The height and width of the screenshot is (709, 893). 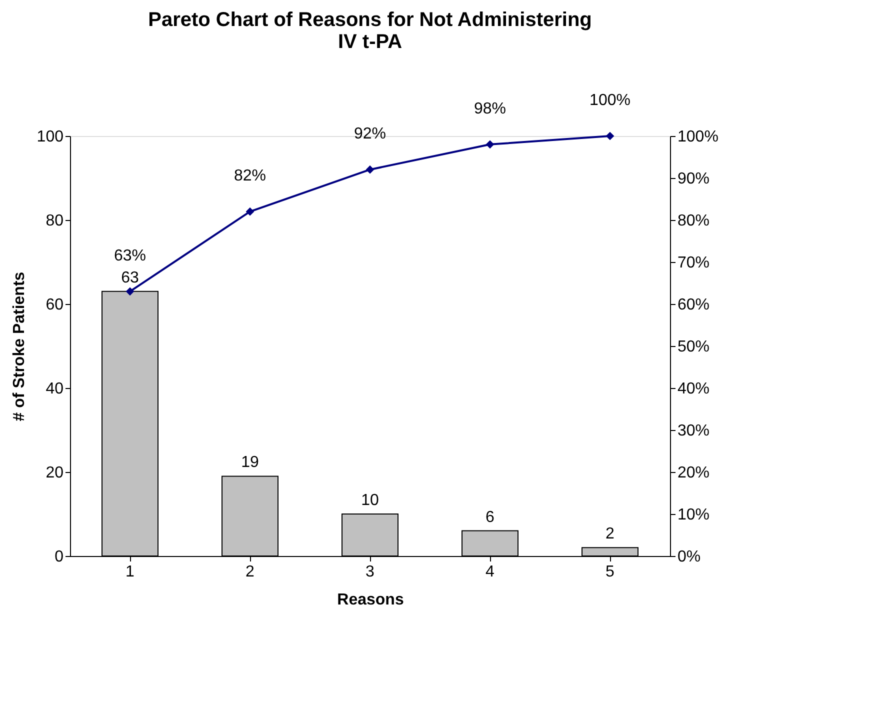 I want to click on y2-tick-label: 20%, so click(x=694, y=473).